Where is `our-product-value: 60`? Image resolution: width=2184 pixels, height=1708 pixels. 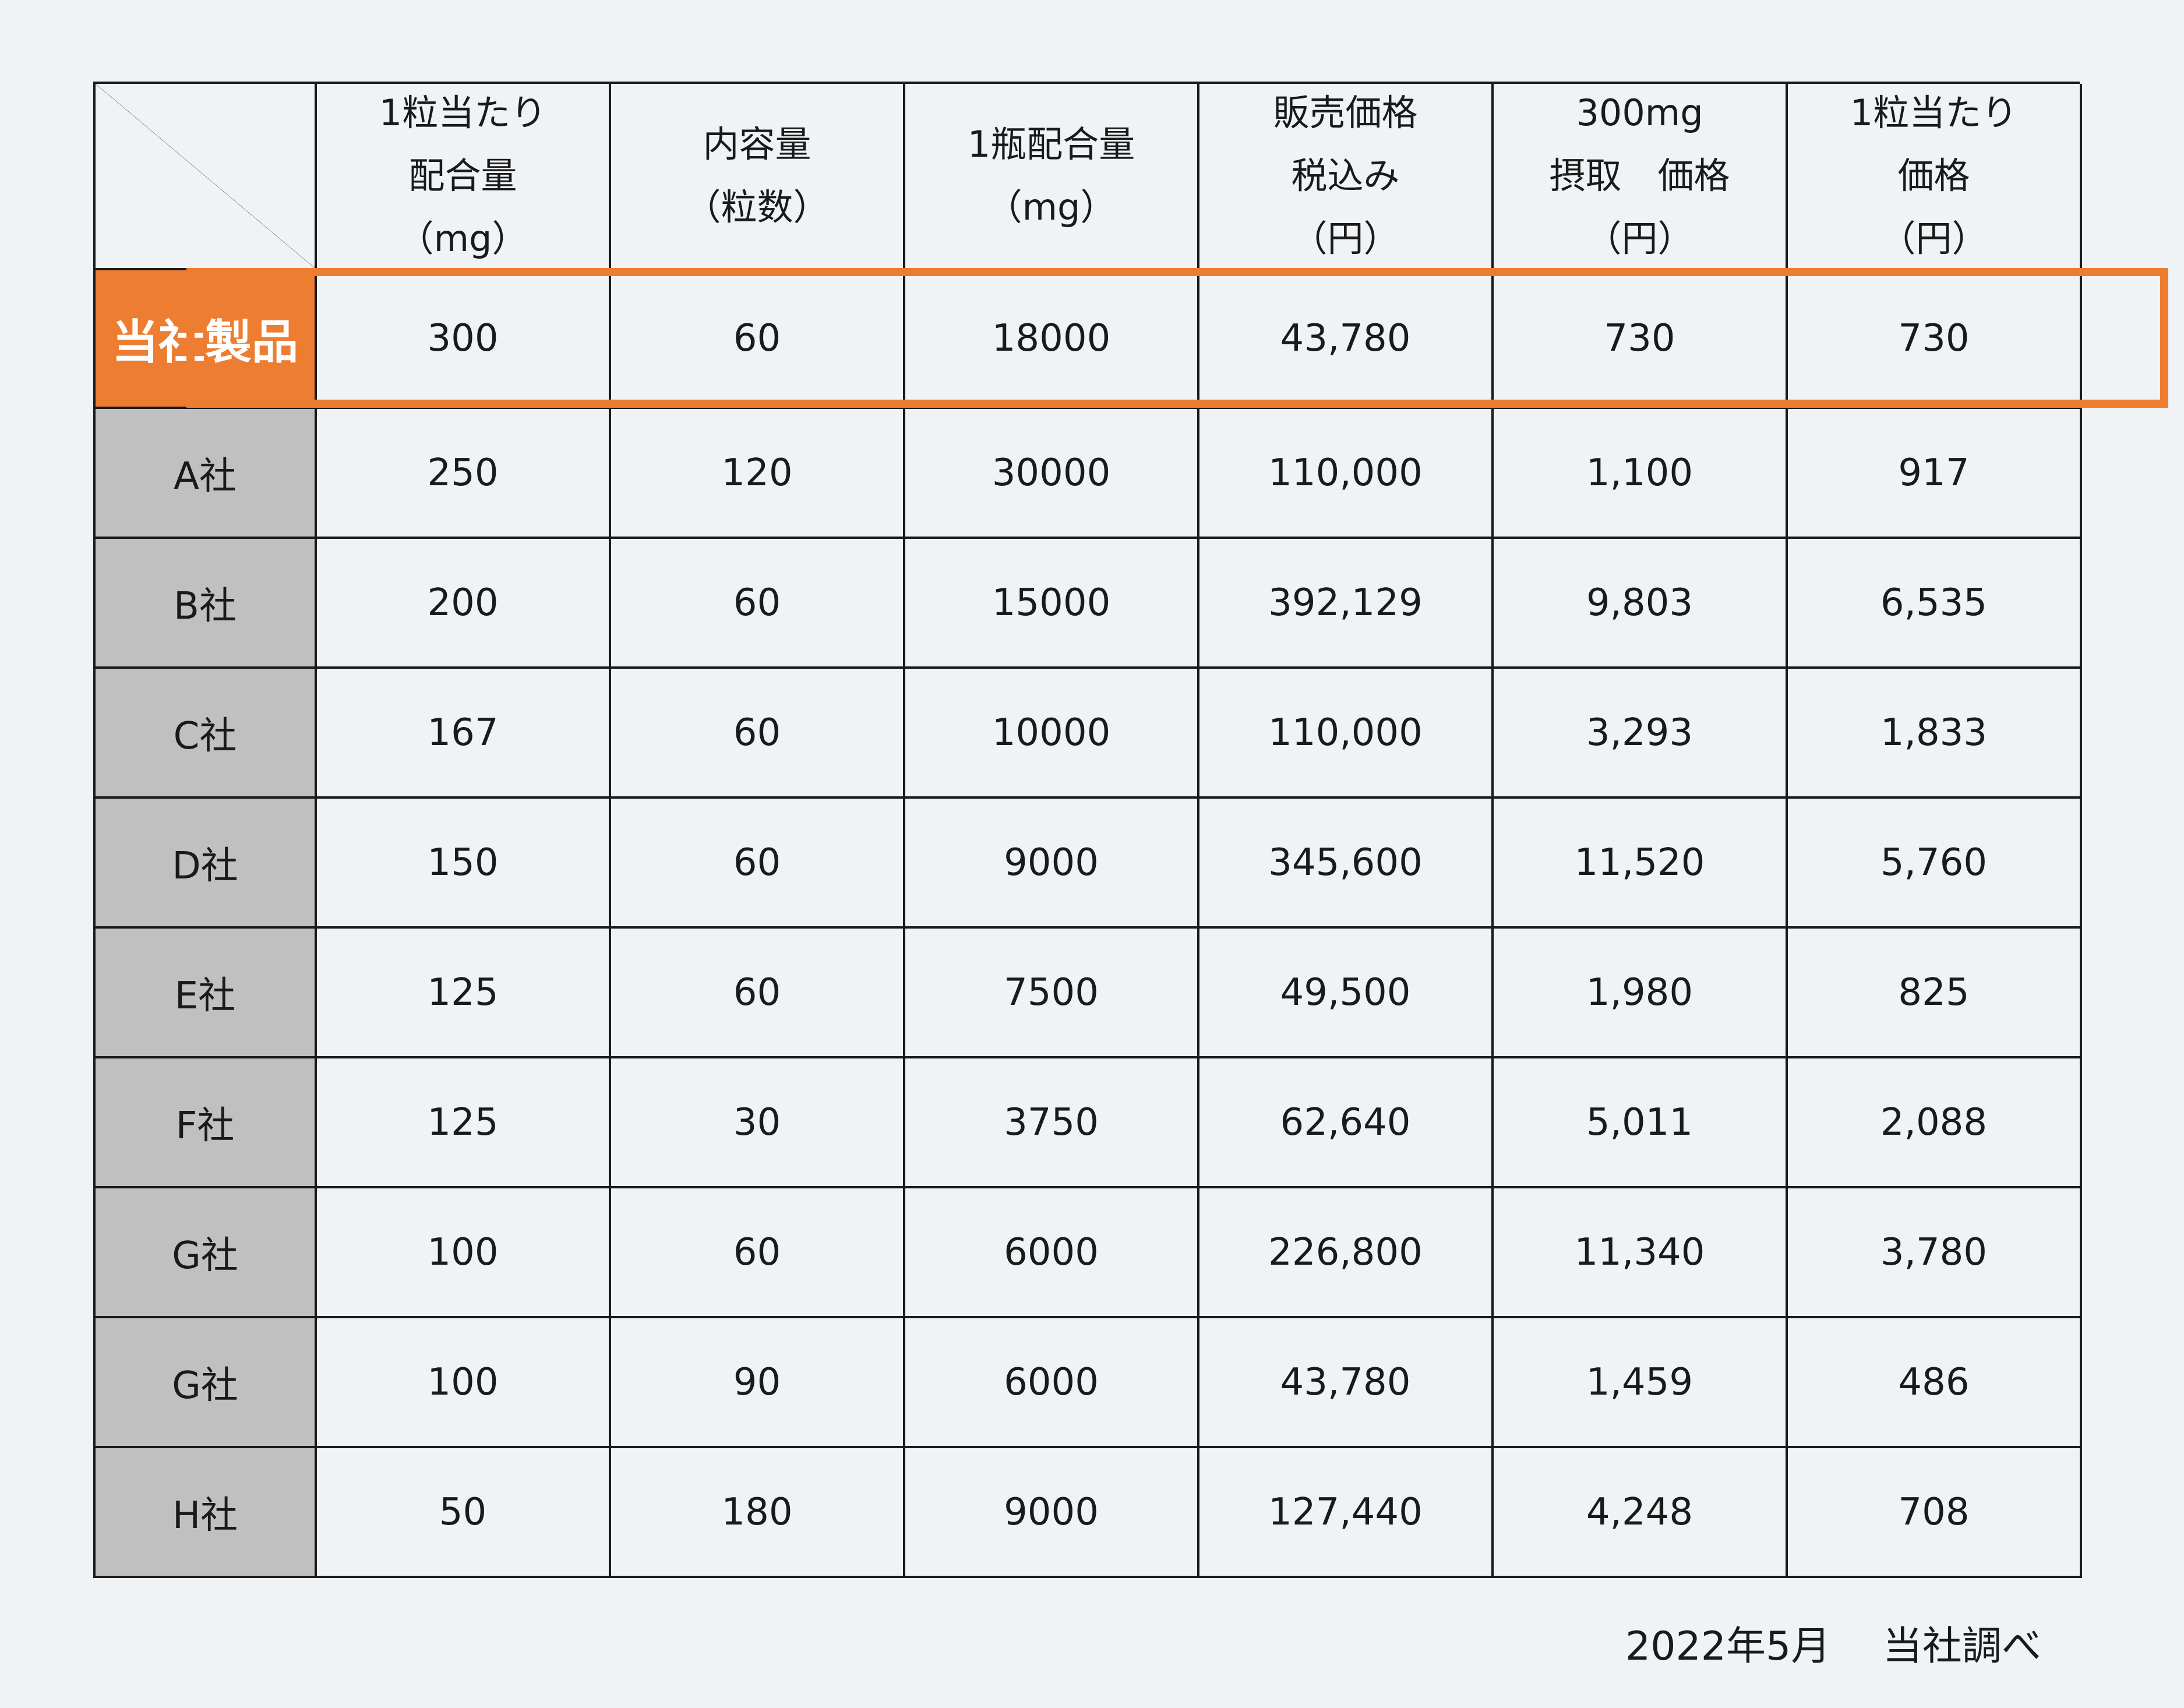 our-product-value: 60 is located at coordinates (758, 339).